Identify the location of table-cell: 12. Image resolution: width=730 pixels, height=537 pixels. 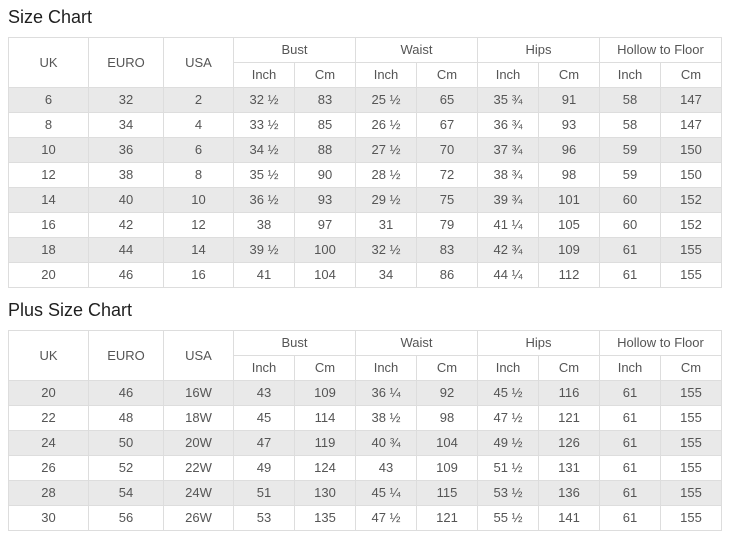
(48, 175).